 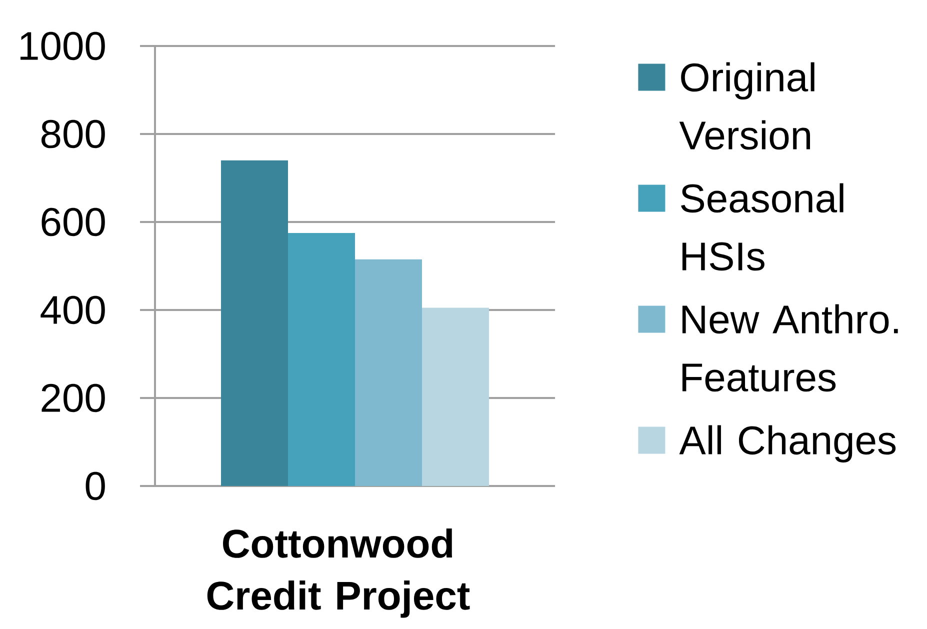 I want to click on y-tick-label: 600, so click(x=73, y=222).